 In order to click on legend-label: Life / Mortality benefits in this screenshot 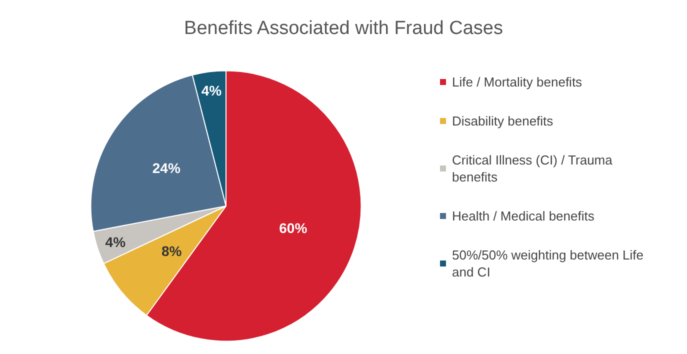, I will do `click(517, 82)`.